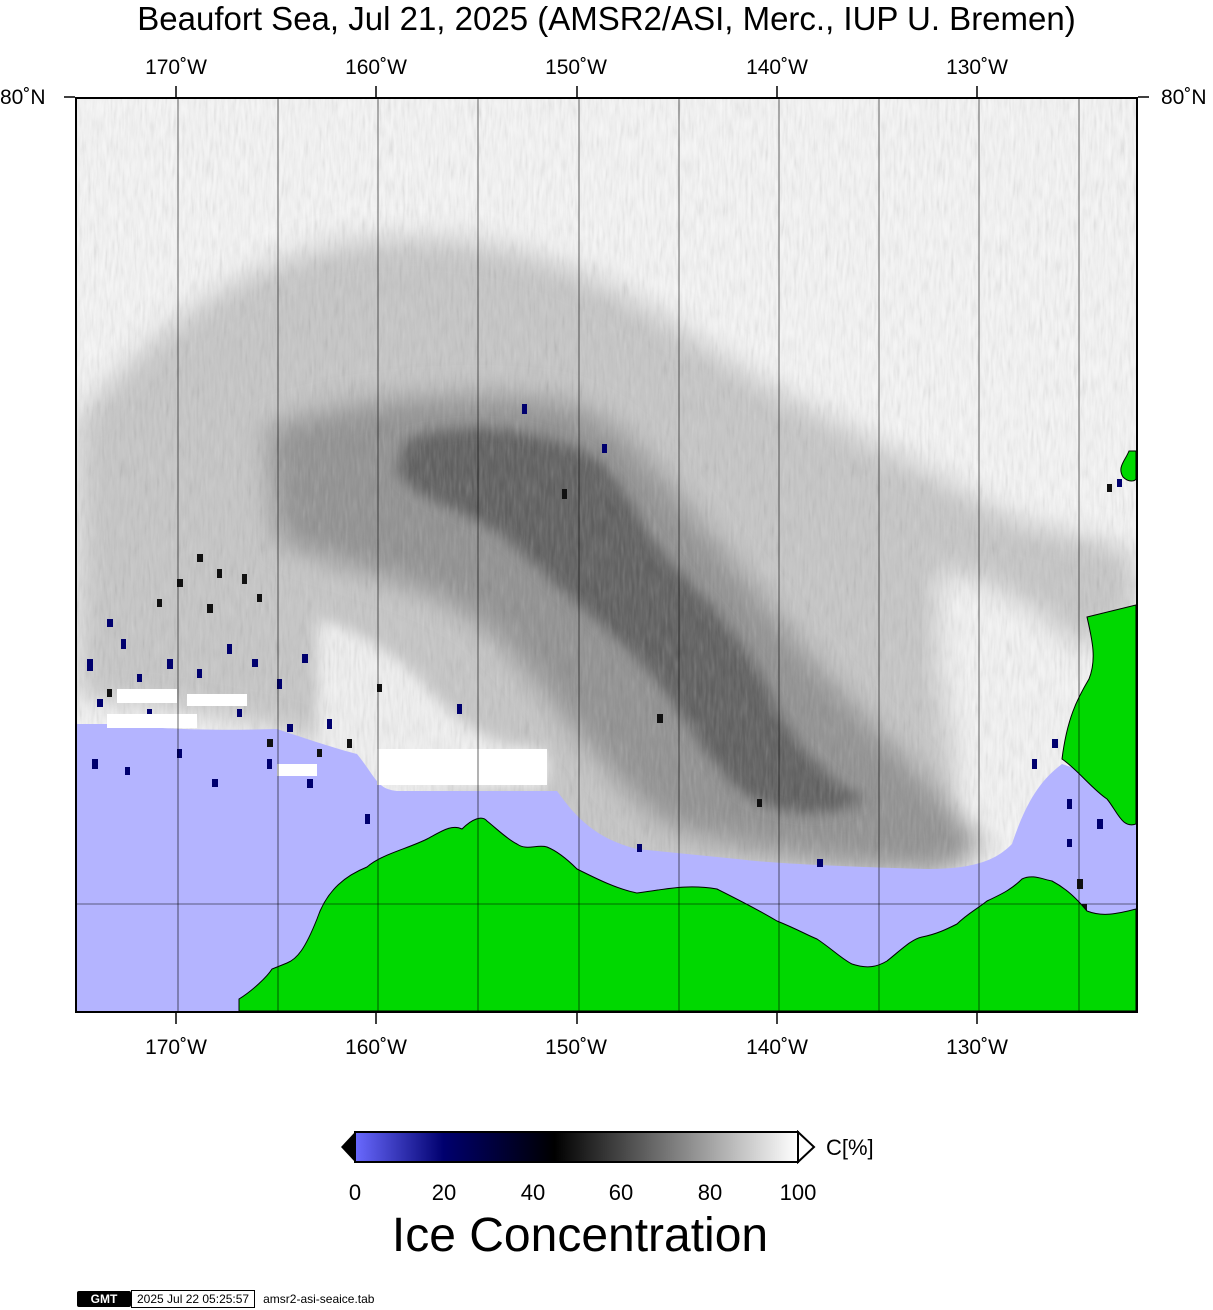 The height and width of the screenshot is (1310, 1213). What do you see at coordinates (533, 1192) in the screenshot?
I see `colorbar-tick-40: 40` at bounding box center [533, 1192].